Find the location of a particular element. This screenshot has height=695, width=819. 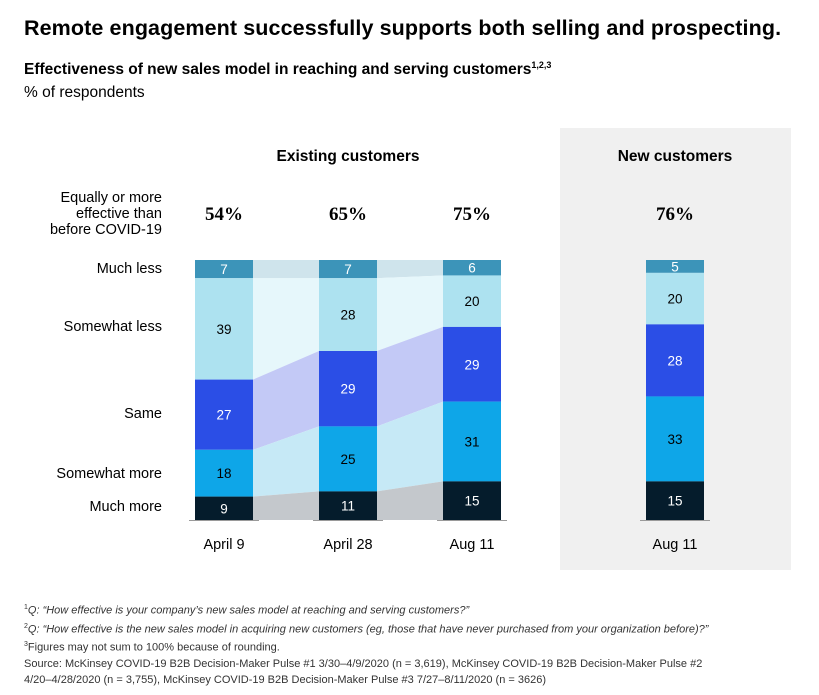

segment-value-label: 9 is located at coordinates (224, 508).